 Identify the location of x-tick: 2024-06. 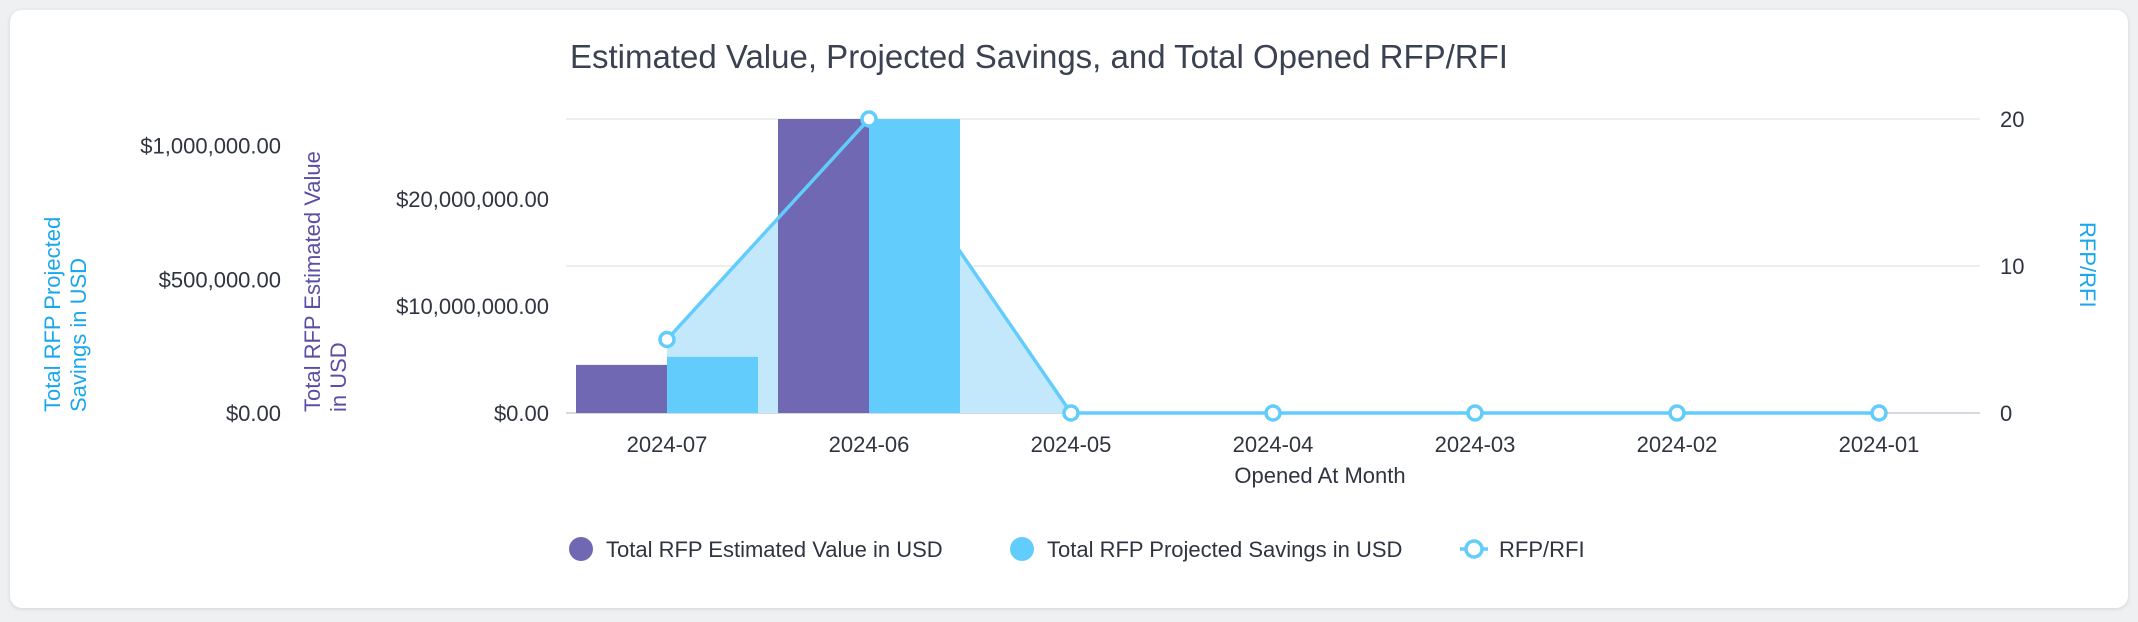
(869, 444).